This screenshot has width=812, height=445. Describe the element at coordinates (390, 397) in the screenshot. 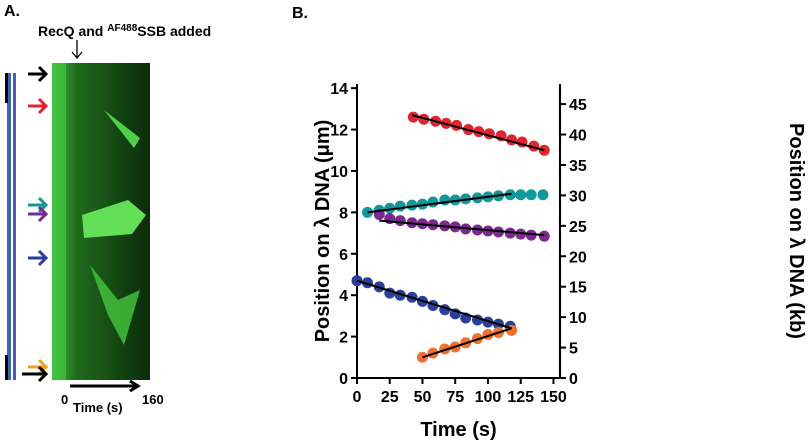

I see `x-tick-label: 25` at that location.